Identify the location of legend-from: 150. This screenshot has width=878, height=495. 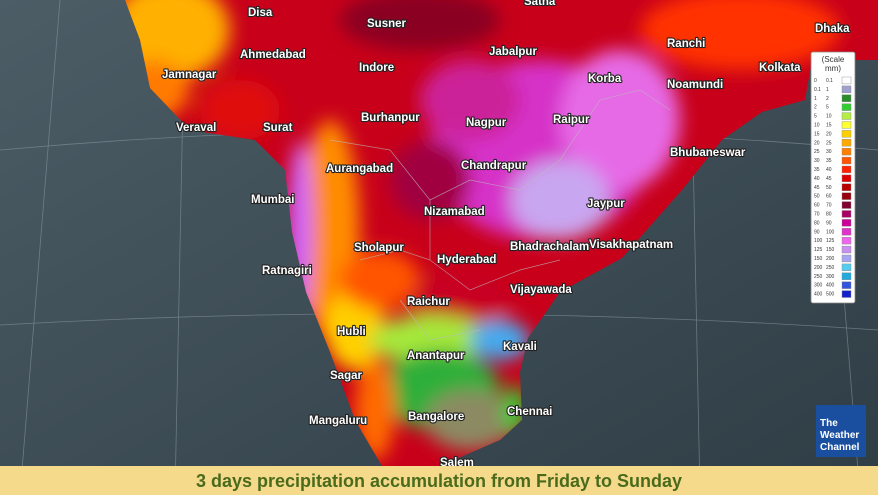
(818, 259).